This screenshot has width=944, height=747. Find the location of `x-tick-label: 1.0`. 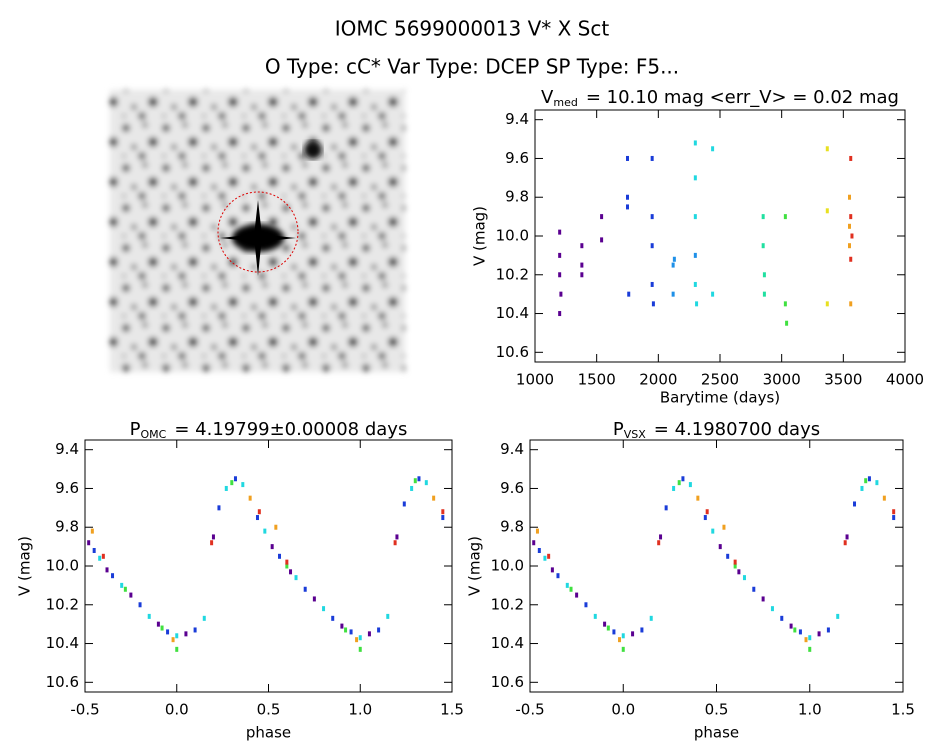

x-tick-label: 1.0 is located at coordinates (810, 710).